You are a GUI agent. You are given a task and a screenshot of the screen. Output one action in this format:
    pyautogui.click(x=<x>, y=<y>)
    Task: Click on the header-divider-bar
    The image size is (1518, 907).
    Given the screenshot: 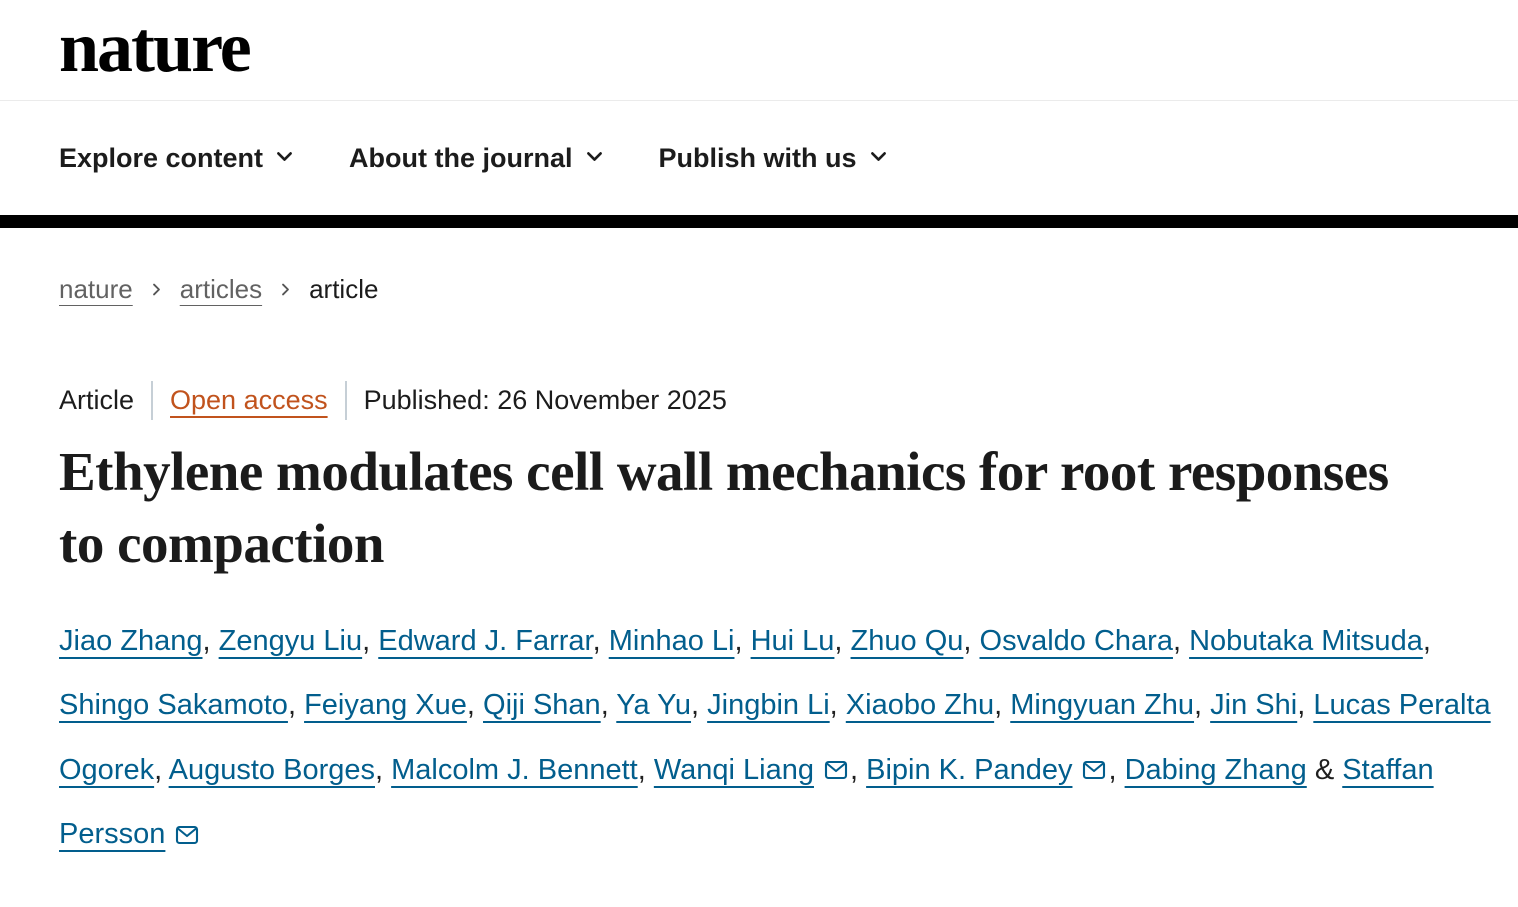 What is the action you would take?
    pyautogui.click(x=759, y=221)
    